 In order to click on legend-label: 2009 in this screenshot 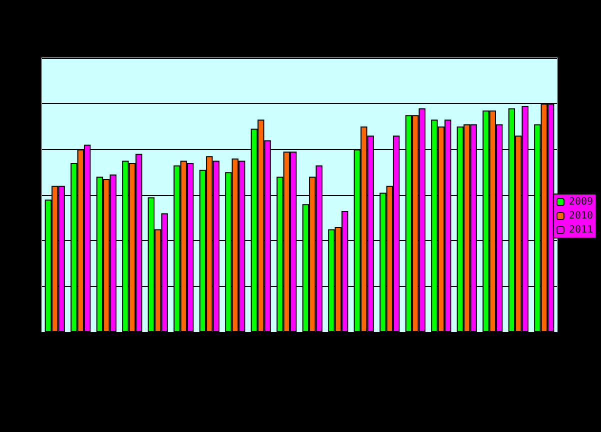, I will do `click(581, 202)`.